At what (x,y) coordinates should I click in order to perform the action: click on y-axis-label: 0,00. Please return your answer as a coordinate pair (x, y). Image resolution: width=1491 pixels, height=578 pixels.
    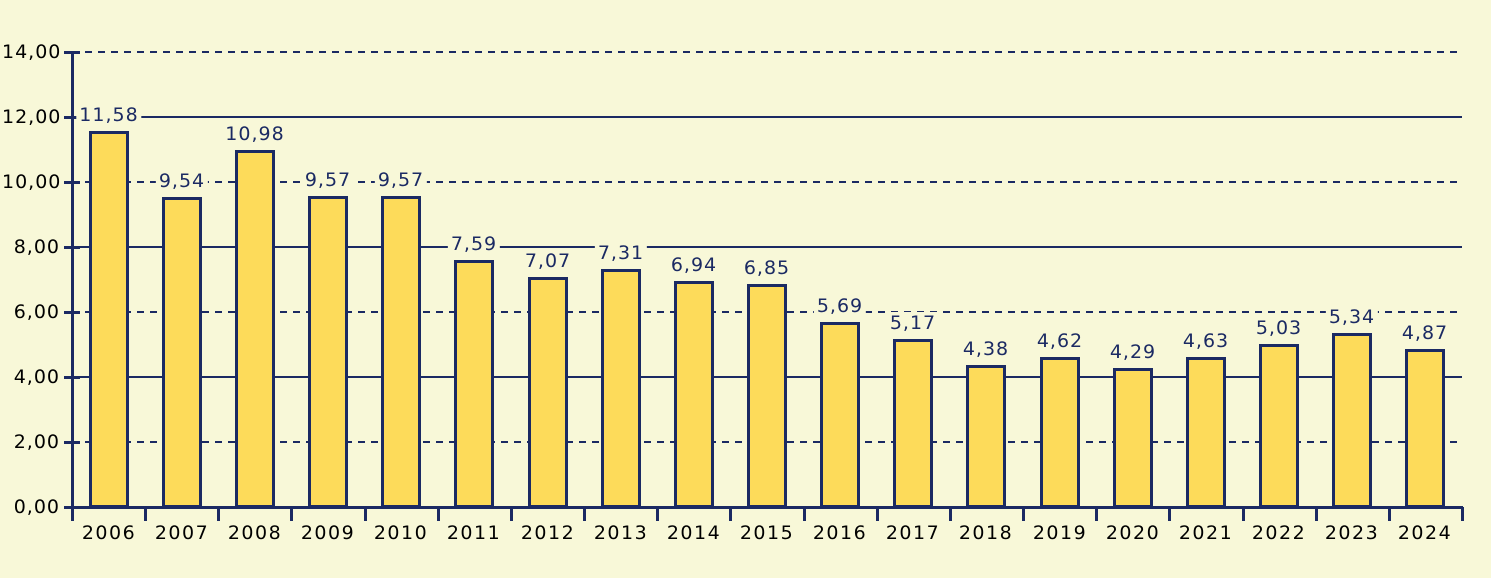
    Looking at the image, I should click on (36, 507).